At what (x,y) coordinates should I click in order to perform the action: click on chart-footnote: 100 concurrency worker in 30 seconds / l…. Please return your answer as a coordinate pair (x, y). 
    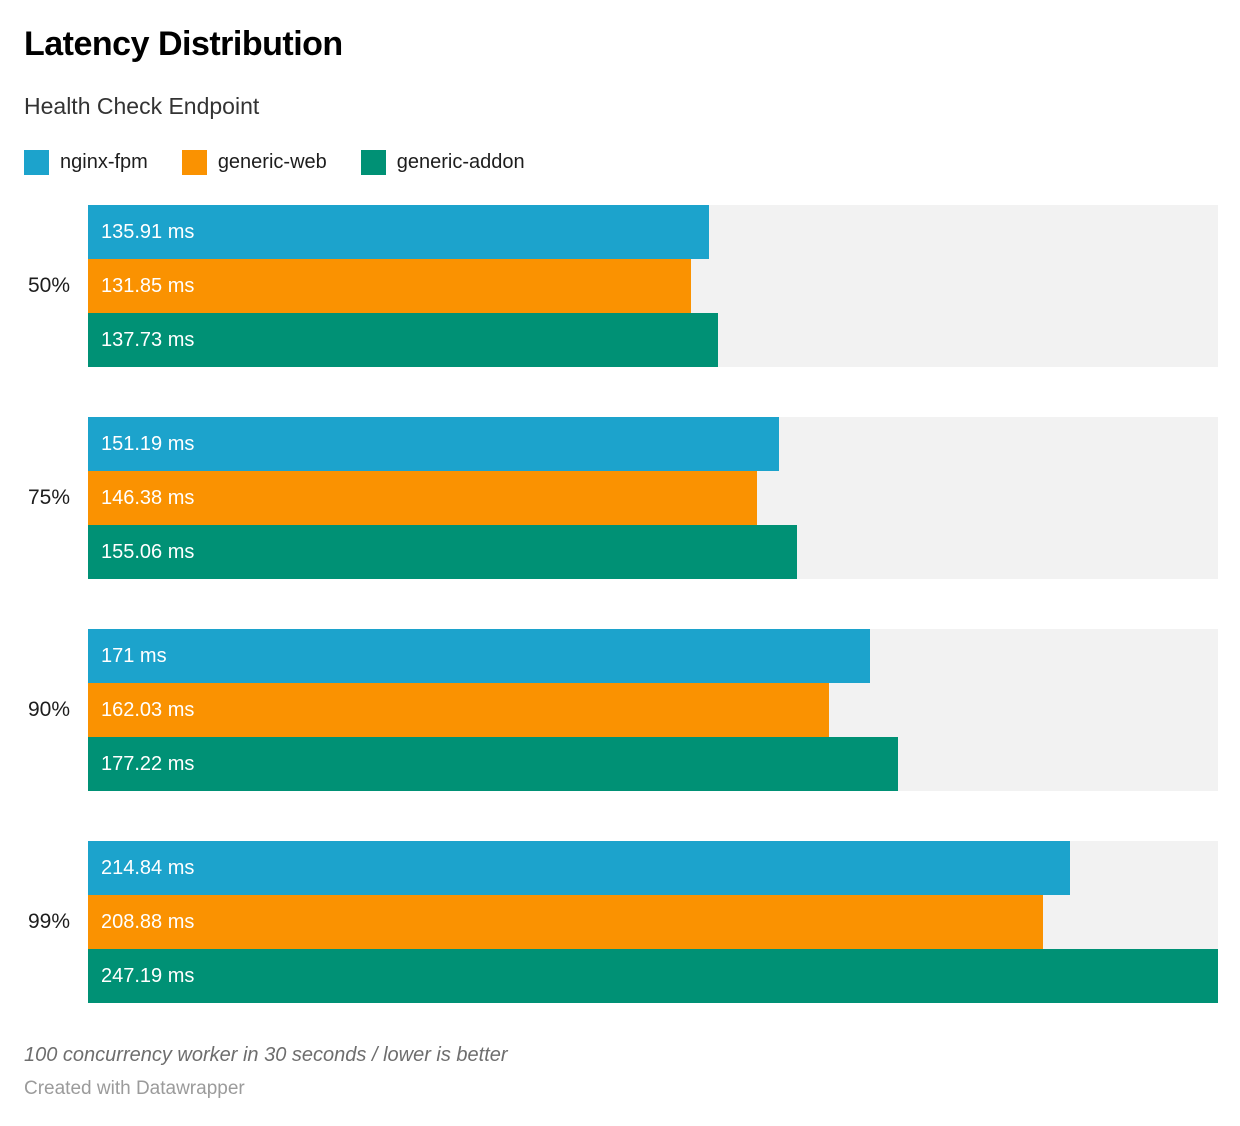
    Looking at the image, I should click on (266, 1055).